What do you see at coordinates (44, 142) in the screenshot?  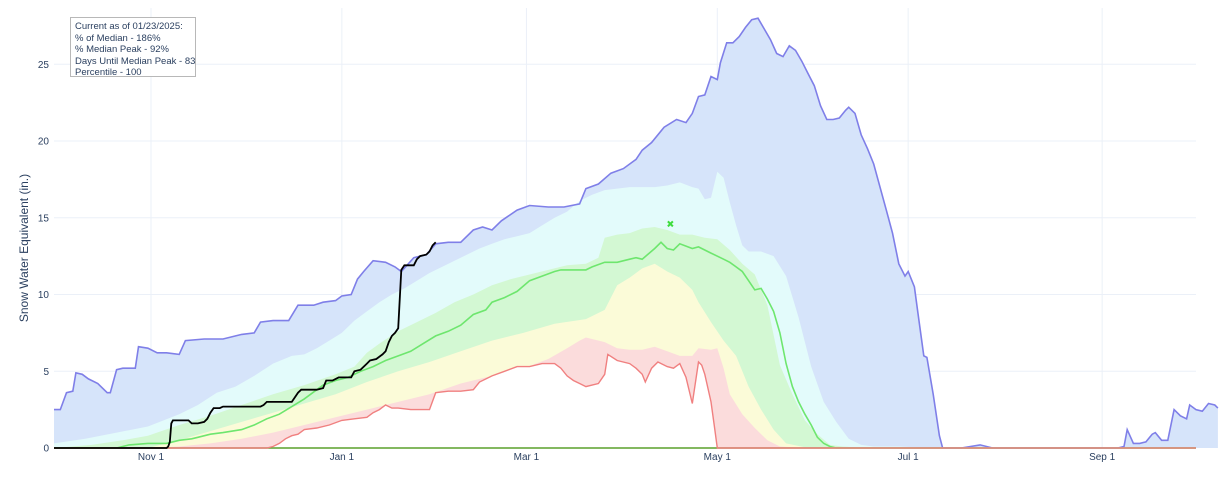 I see `svg-text: 20` at bounding box center [44, 142].